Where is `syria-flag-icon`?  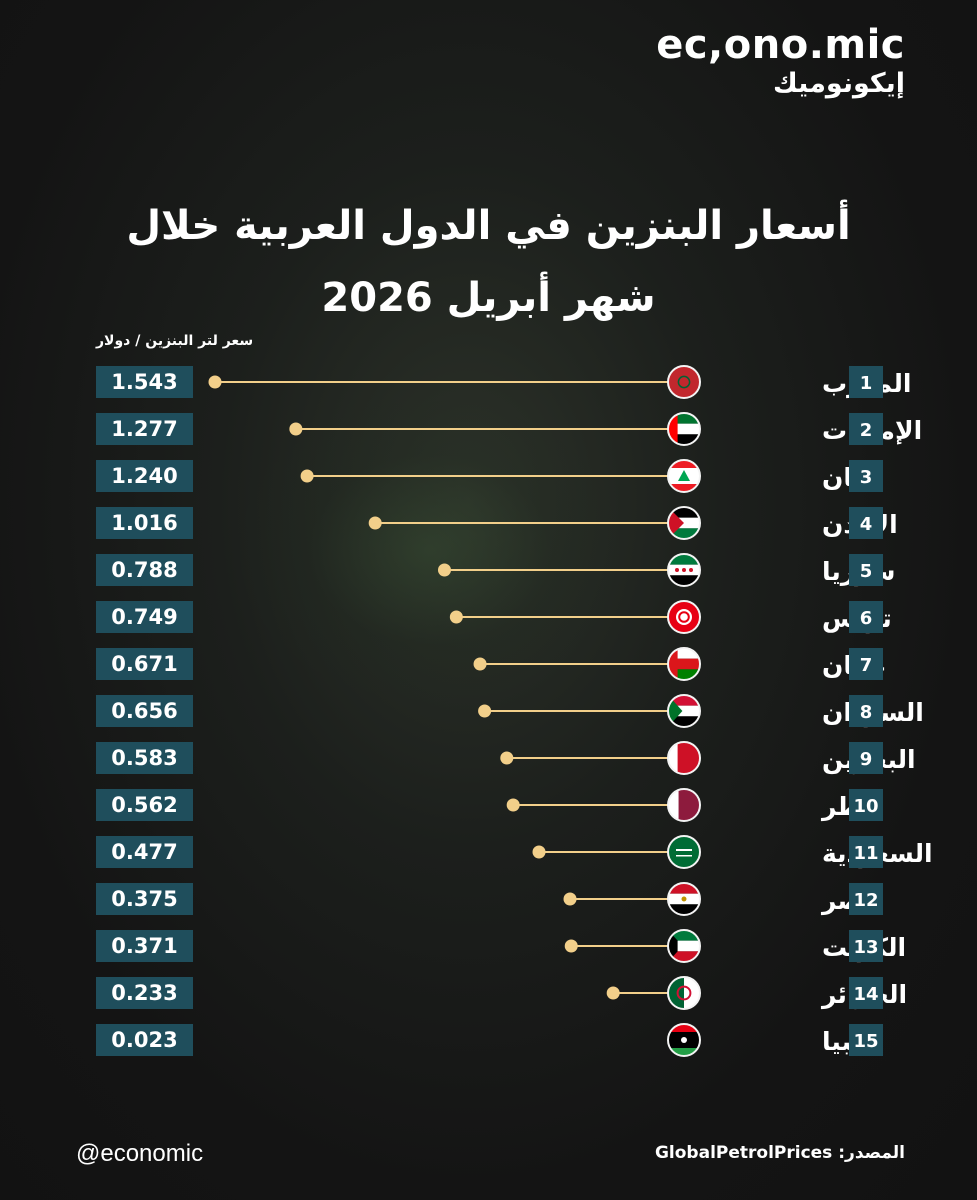 syria-flag-icon is located at coordinates (684, 570).